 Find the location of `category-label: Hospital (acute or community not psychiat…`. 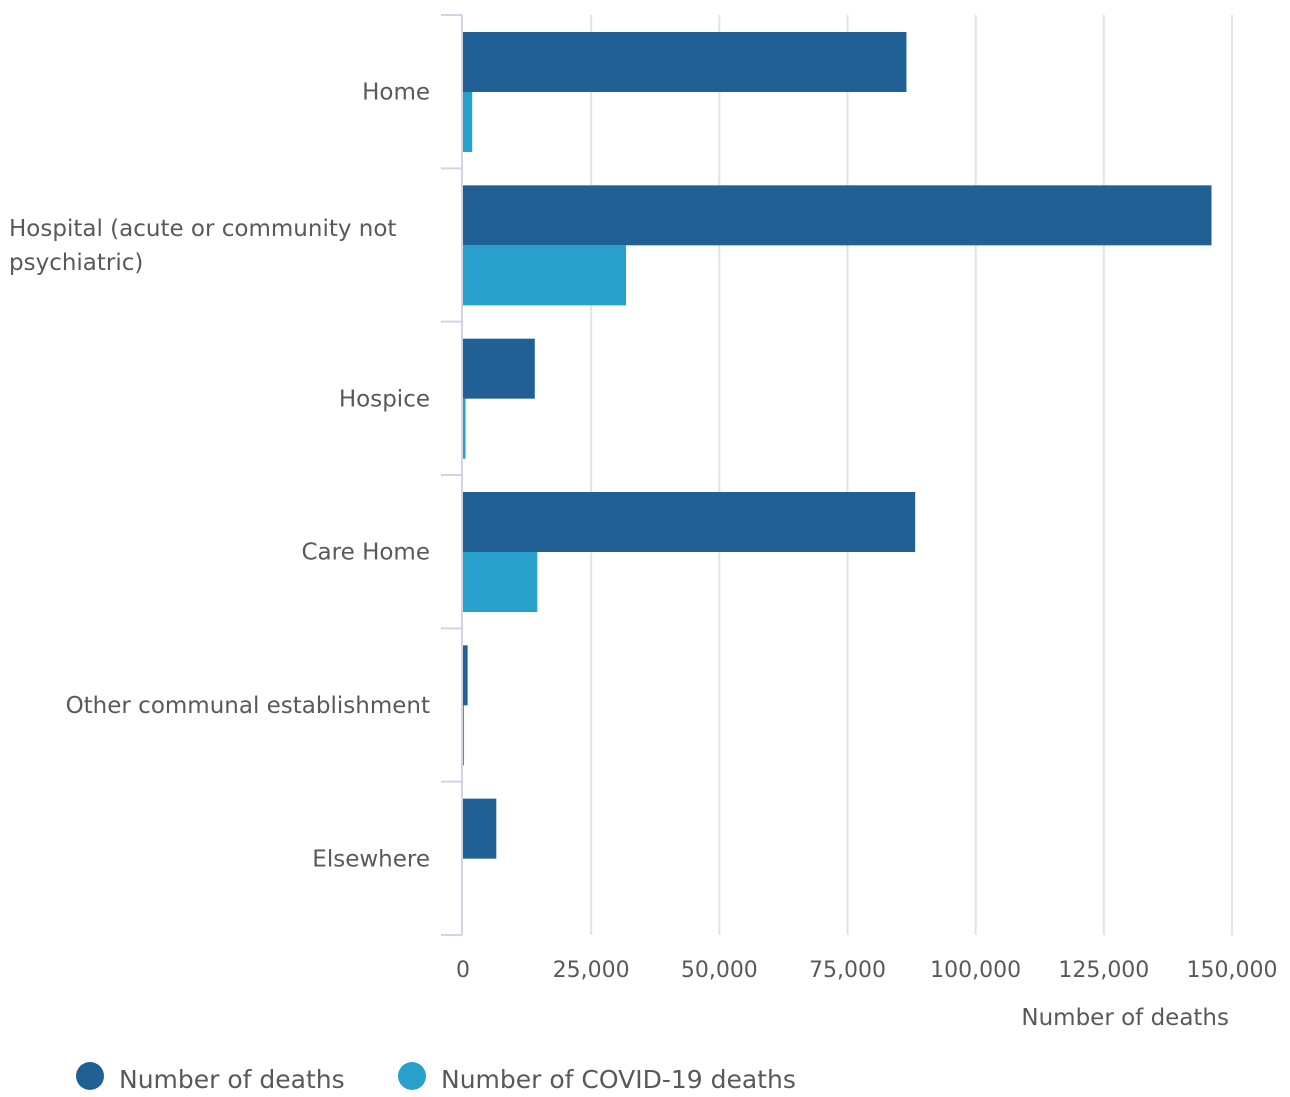

category-label: Hospital (acute or community not psychiat… is located at coordinates (202, 246).